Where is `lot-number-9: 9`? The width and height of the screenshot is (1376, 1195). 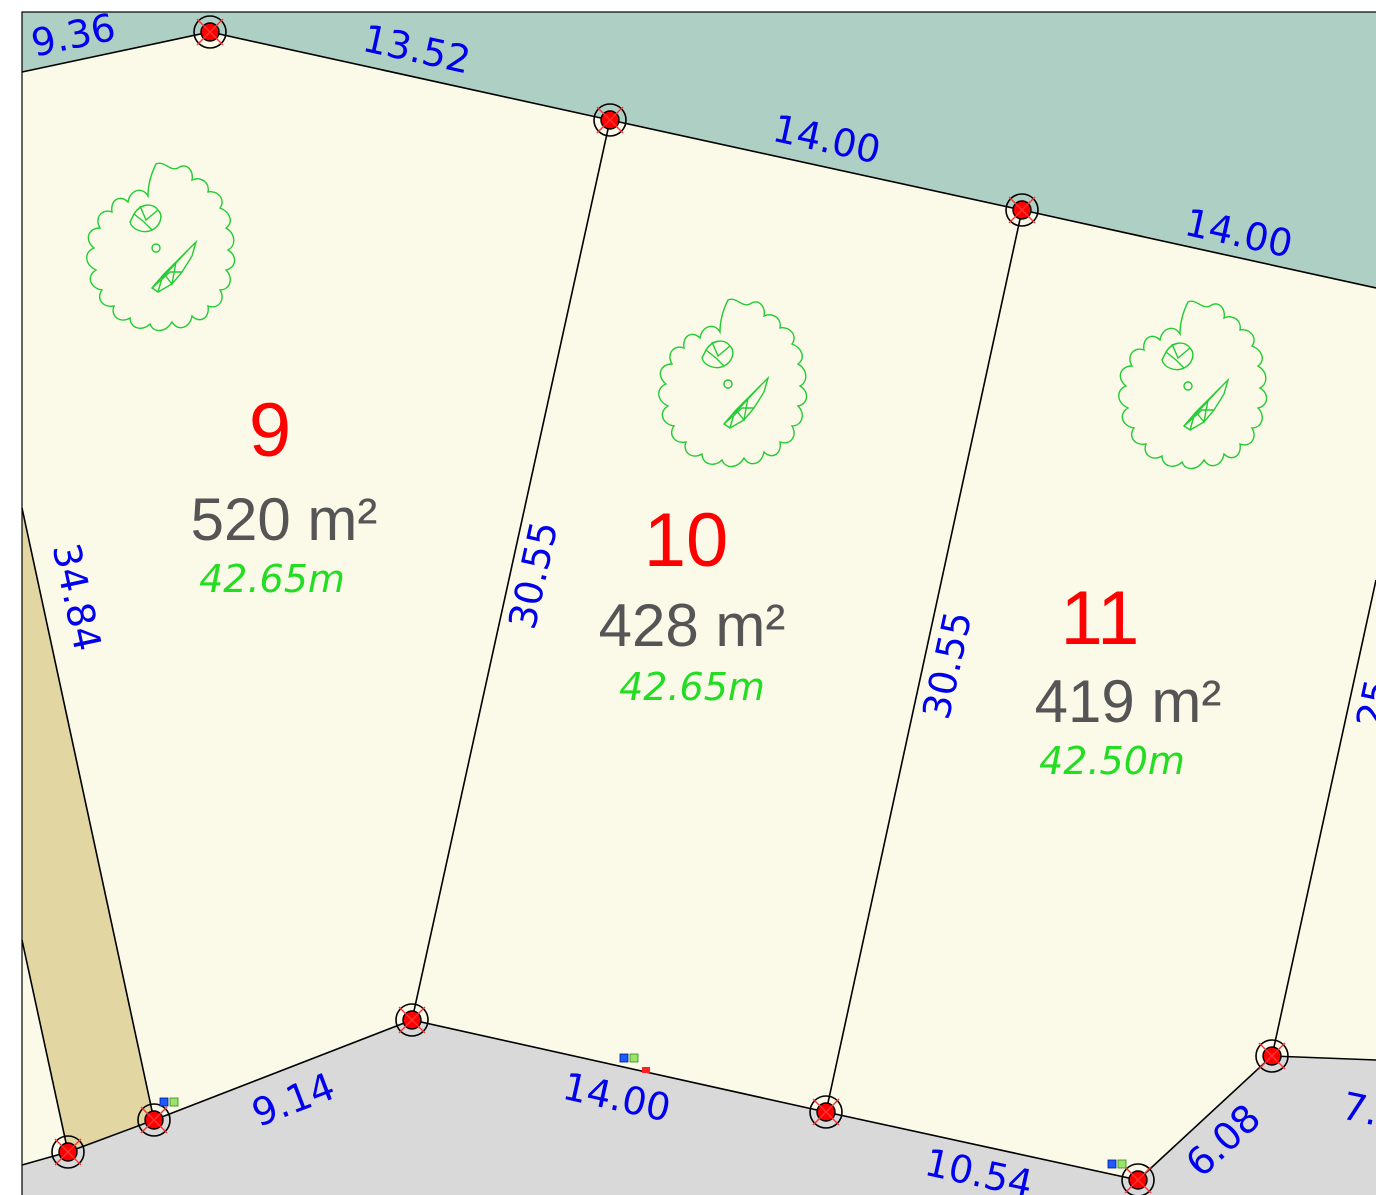 lot-number-9: 9 is located at coordinates (270, 430).